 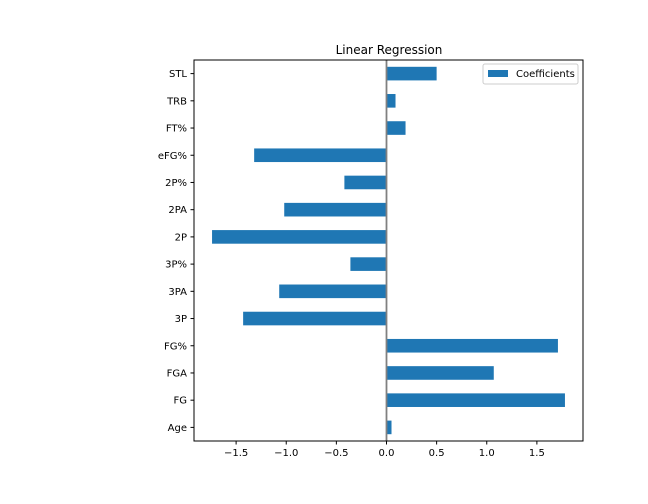 I want to click on legend-box, so click(x=530, y=74).